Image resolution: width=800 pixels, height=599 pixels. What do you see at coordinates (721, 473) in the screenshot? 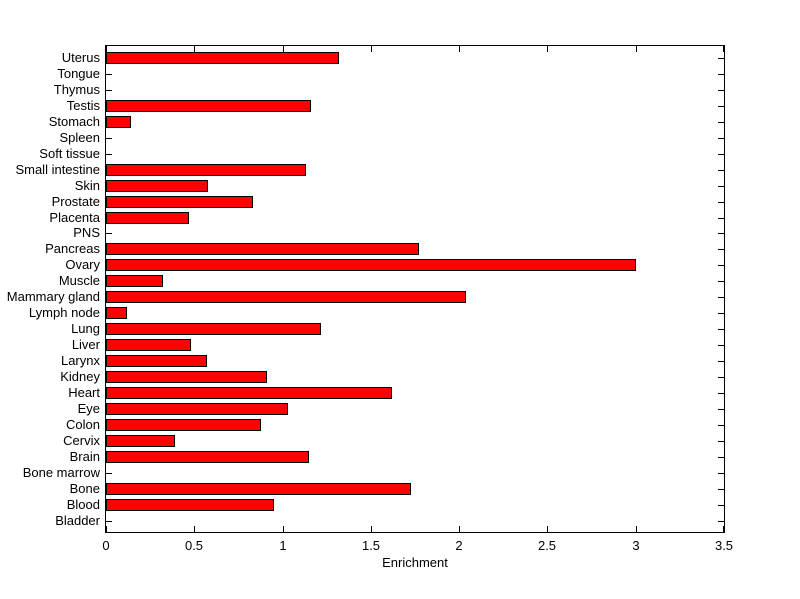
I see `right-axis-tick-bone-marrow` at bounding box center [721, 473].